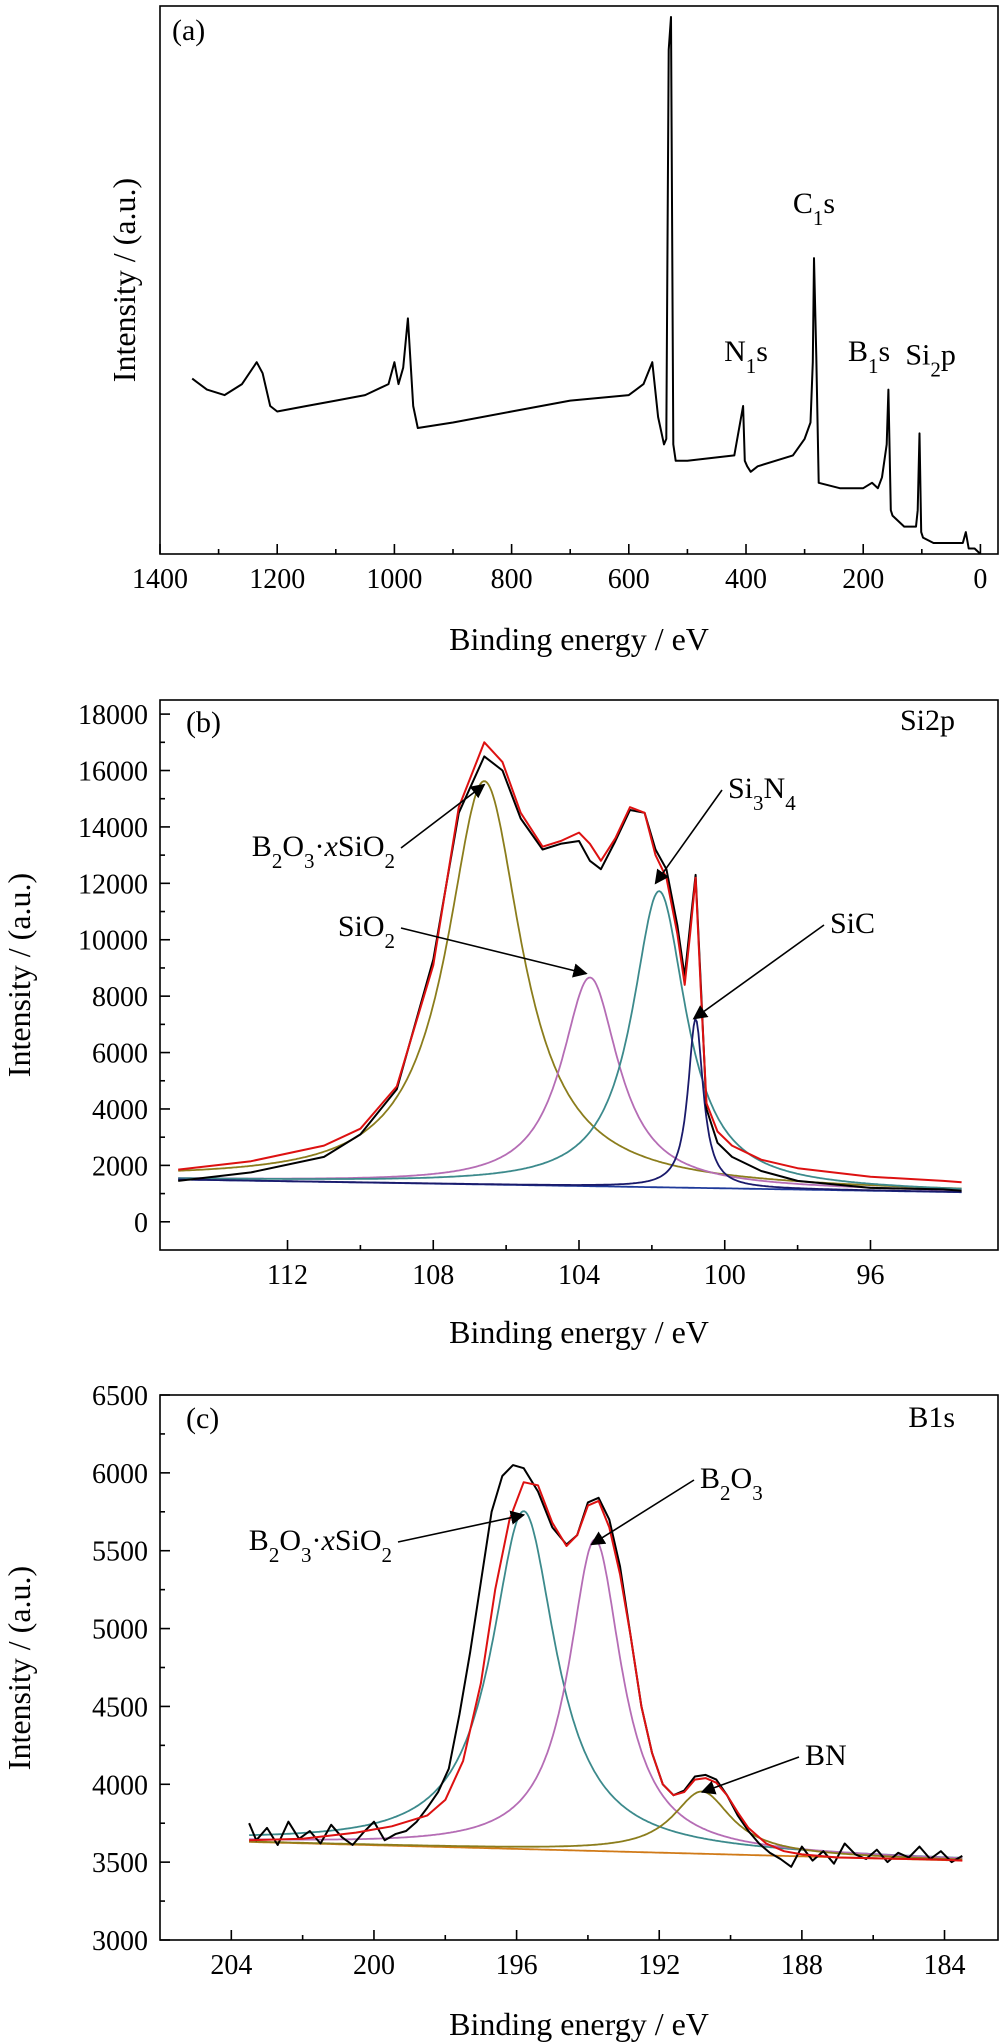 The height and width of the screenshot is (2043, 1000). I want to click on annotation-sic: SiC, so click(852, 923).